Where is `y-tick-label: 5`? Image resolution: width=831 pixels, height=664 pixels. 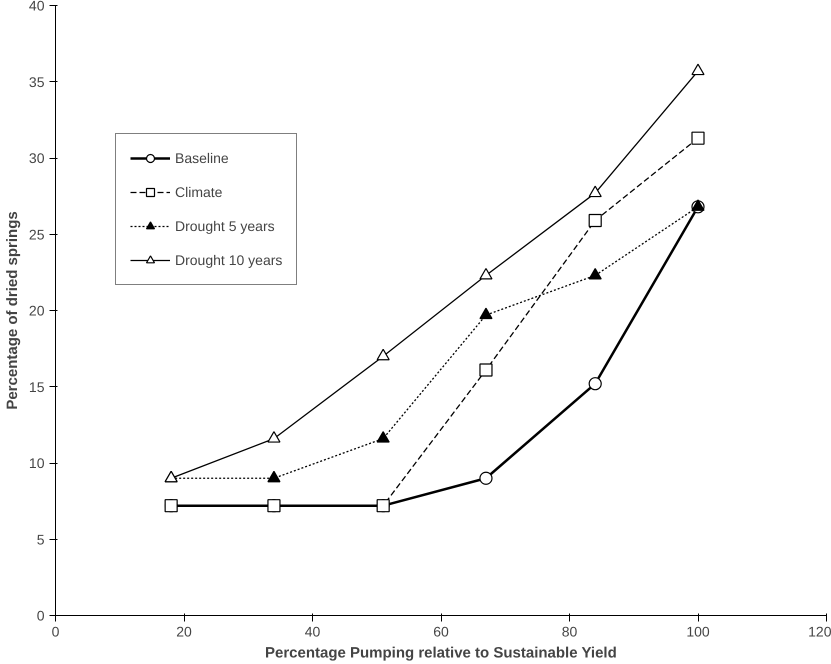 y-tick-label: 5 is located at coordinates (40, 539).